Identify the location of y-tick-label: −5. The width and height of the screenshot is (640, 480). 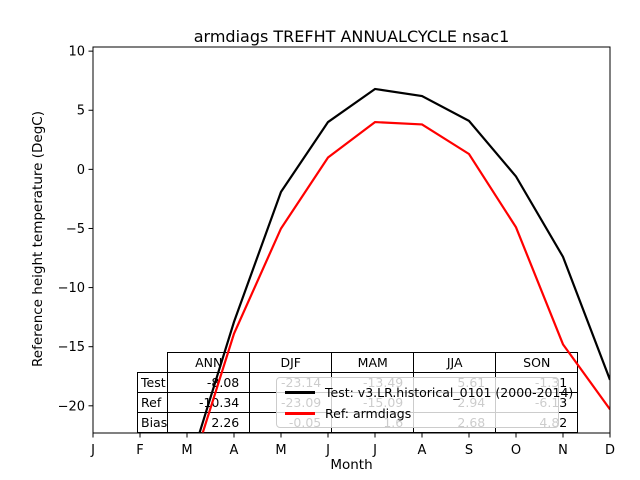
(75, 229).